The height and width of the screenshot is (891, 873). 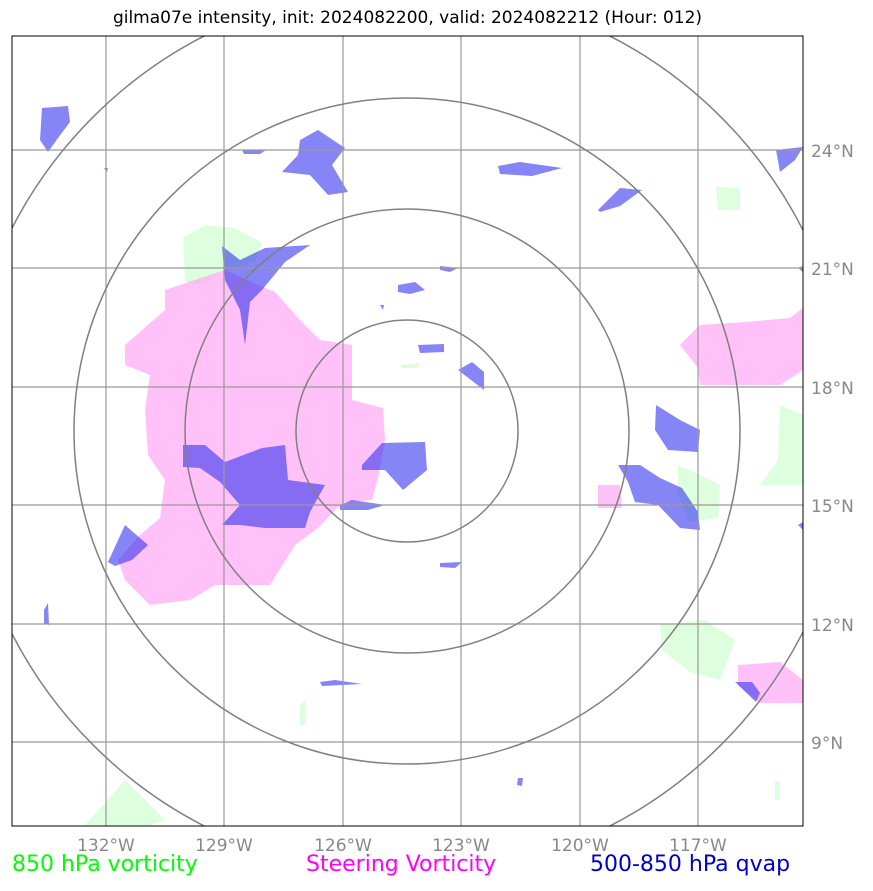 I want to click on lon-tick-label: 126°W, so click(x=343, y=846).